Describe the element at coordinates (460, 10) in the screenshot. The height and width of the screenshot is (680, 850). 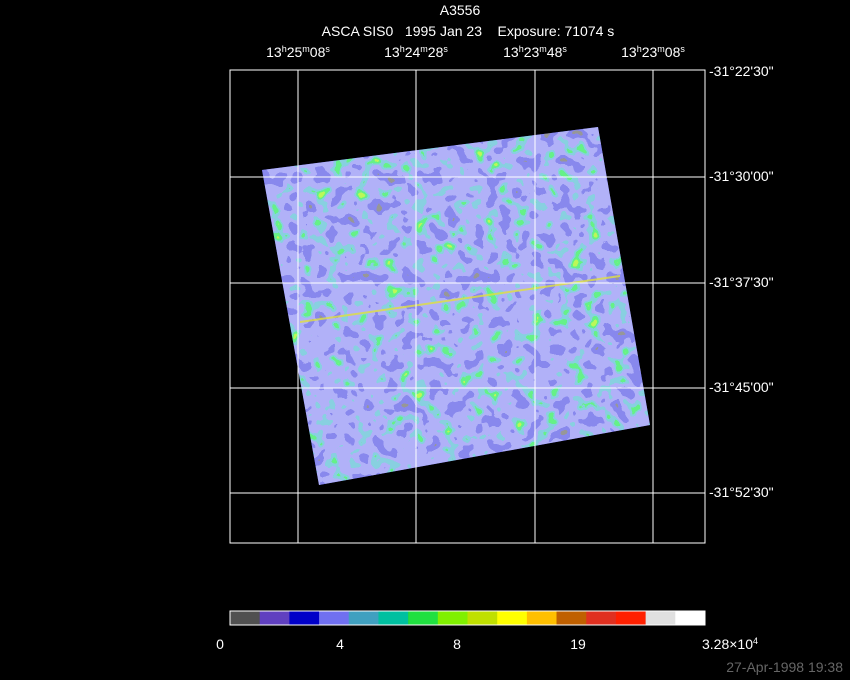
I see `title: A3556` at that location.